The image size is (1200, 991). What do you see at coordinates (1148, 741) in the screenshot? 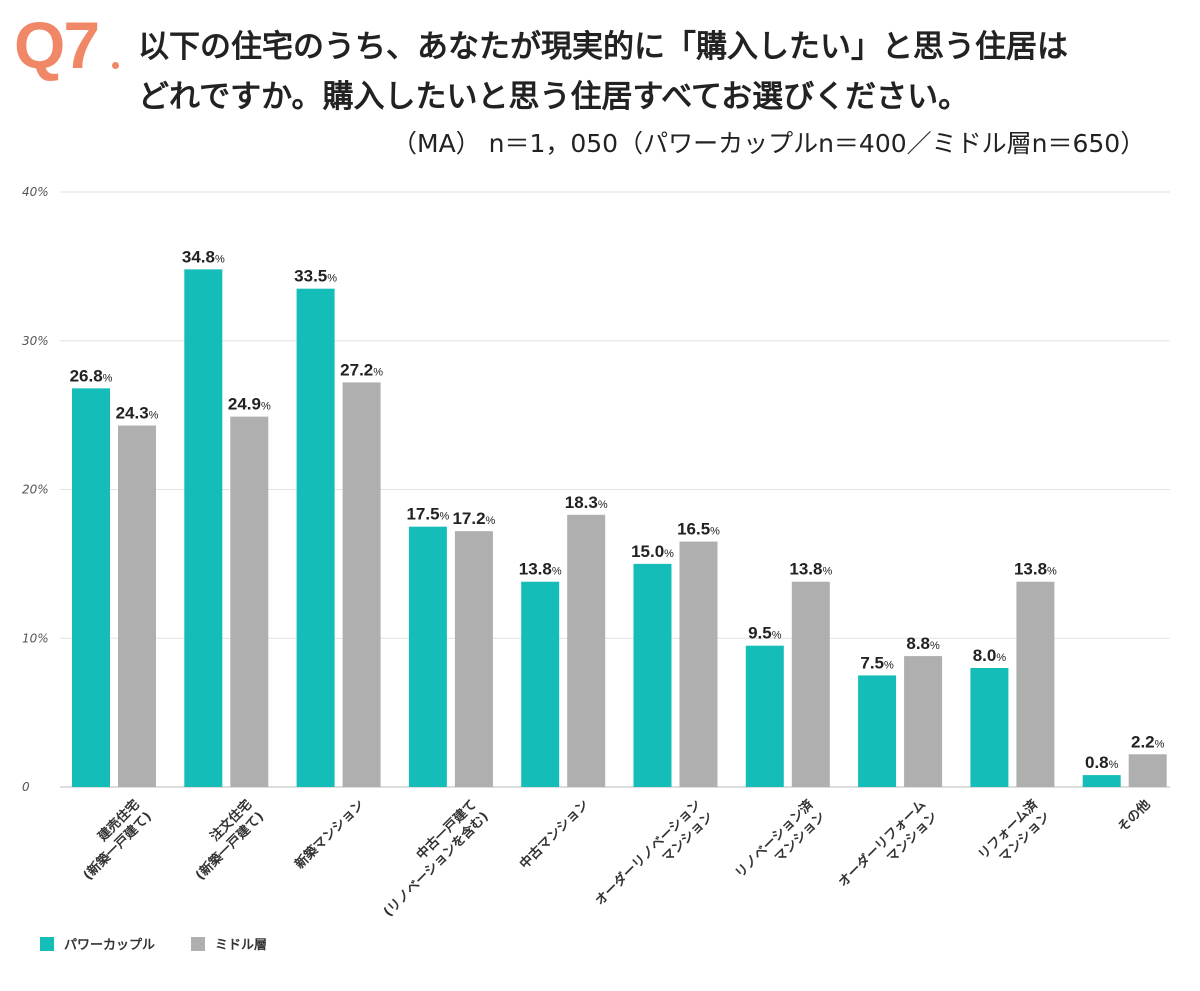
I see `data-label: 2.2%` at bounding box center [1148, 741].